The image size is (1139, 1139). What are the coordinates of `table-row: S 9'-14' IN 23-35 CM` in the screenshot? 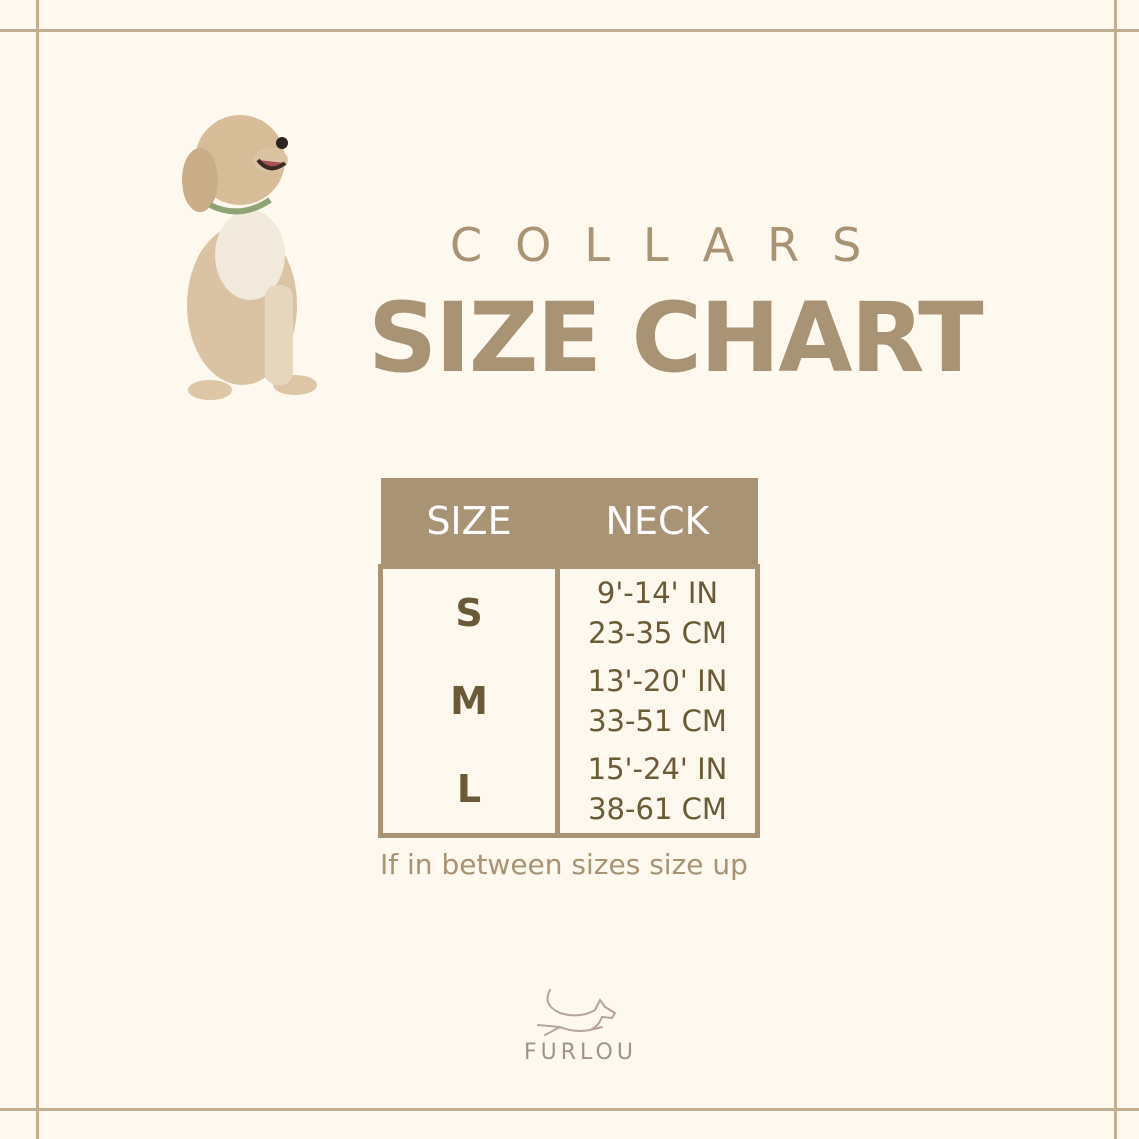 It's located at (569, 612).